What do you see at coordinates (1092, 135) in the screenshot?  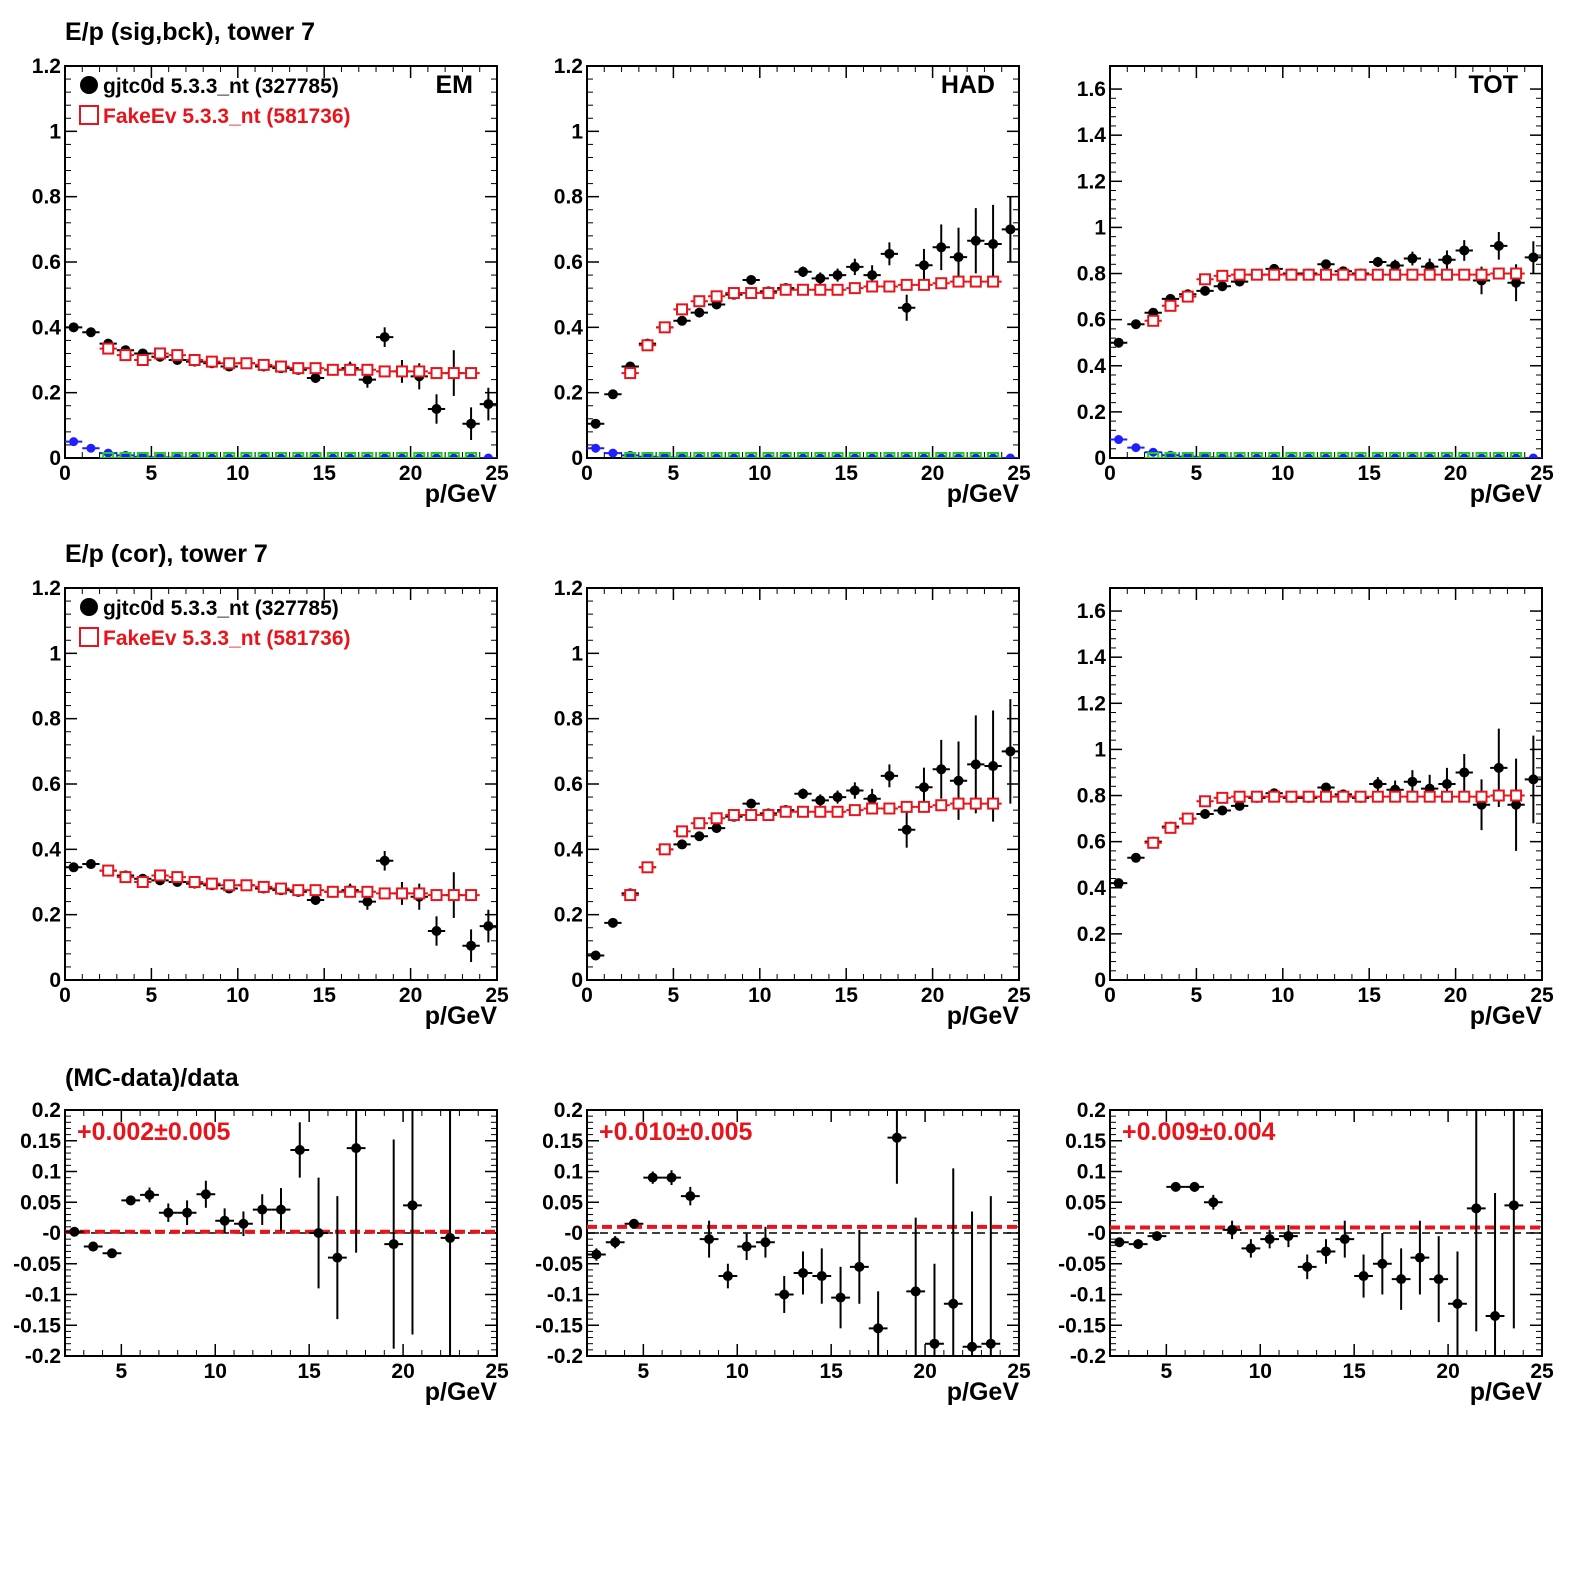 I see `y-tick-label: 1.4` at bounding box center [1092, 135].